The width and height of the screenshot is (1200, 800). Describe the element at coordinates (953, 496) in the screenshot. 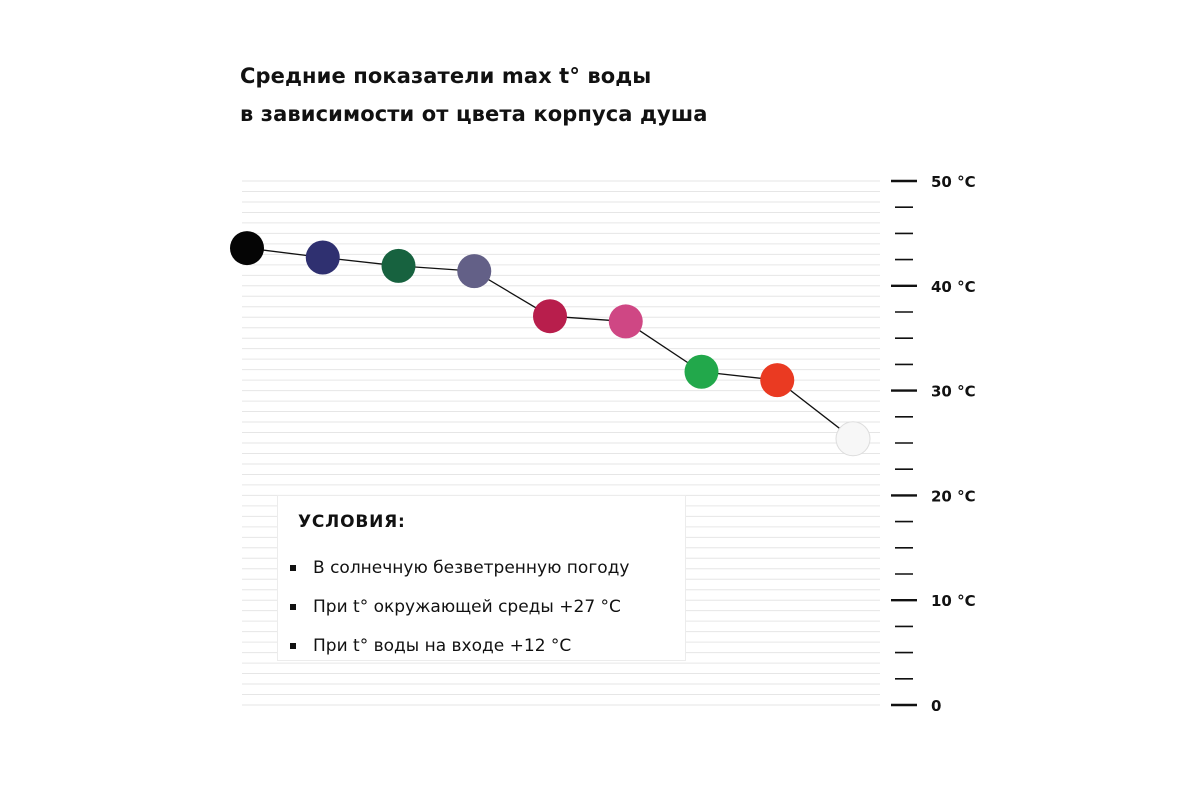

I see `y-tick-label: 20 °C` at that location.